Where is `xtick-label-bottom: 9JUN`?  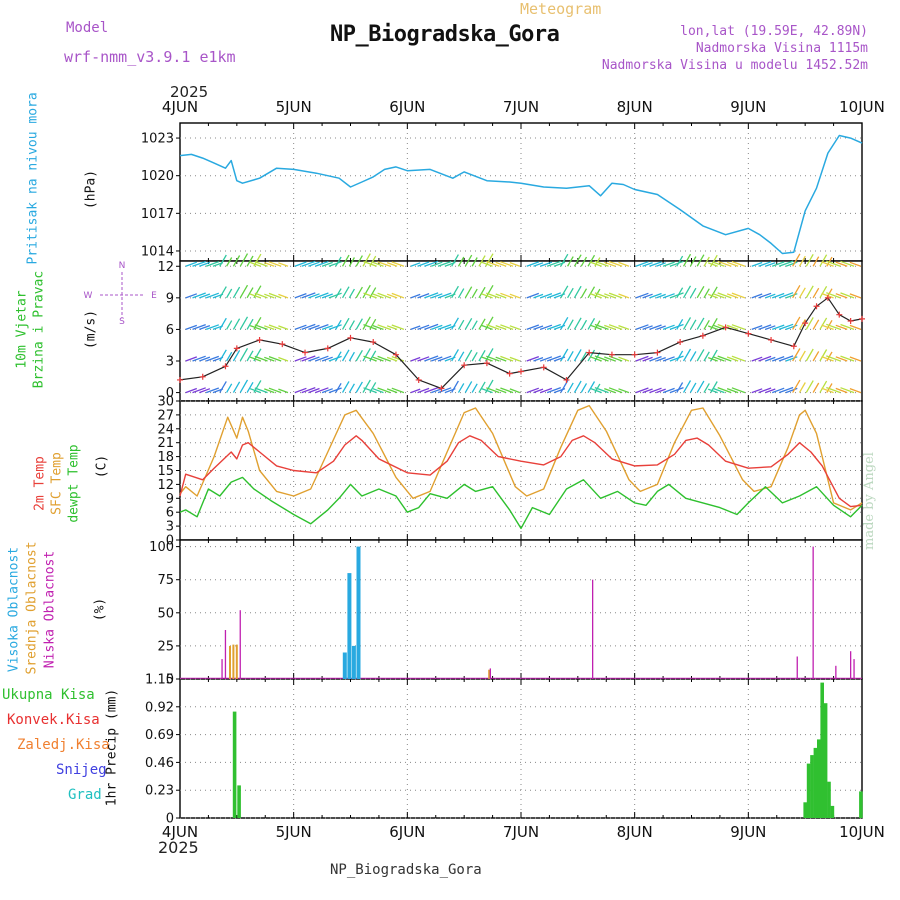 xtick-label-bottom: 9JUN is located at coordinates (748, 832).